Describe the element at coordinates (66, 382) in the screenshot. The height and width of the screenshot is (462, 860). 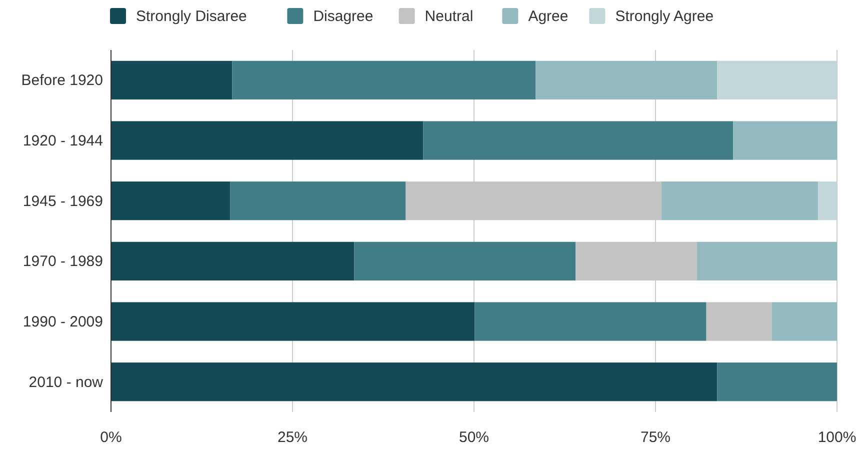
I see `y-tick-label: 2010 - now` at that location.